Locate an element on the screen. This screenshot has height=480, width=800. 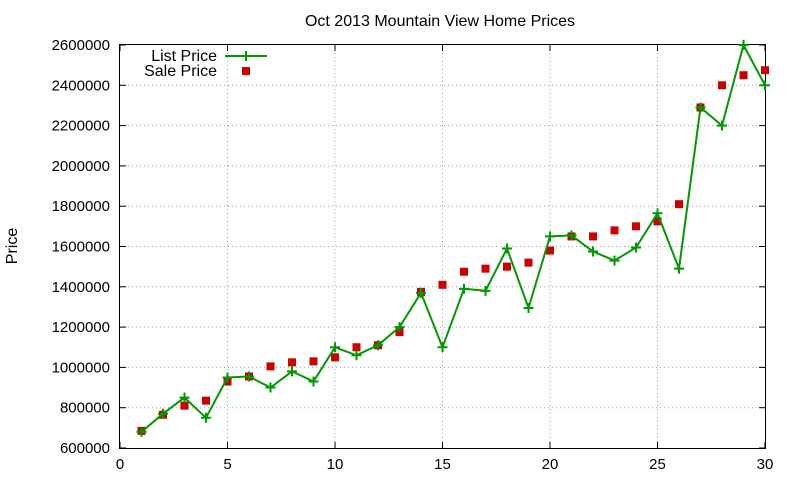
y-tick-label: 2400000 is located at coordinates (81, 85).